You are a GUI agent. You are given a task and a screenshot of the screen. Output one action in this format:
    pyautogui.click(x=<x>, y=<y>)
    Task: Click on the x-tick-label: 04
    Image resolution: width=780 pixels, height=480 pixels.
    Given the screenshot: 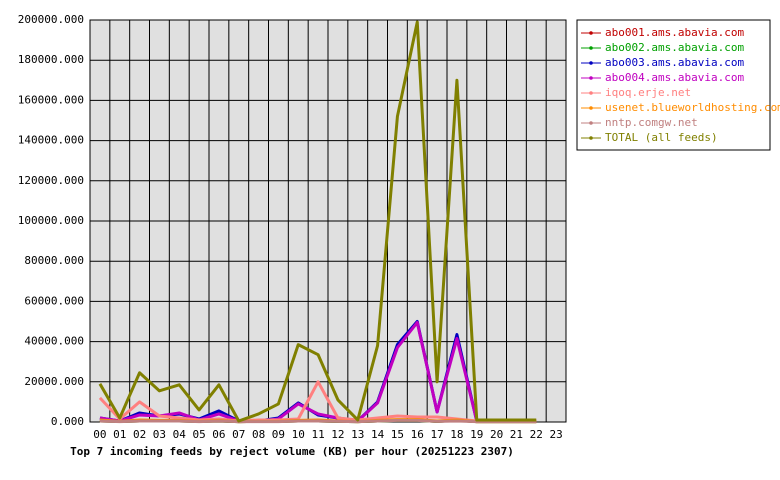 What is the action you would take?
    pyautogui.click(x=180, y=434)
    